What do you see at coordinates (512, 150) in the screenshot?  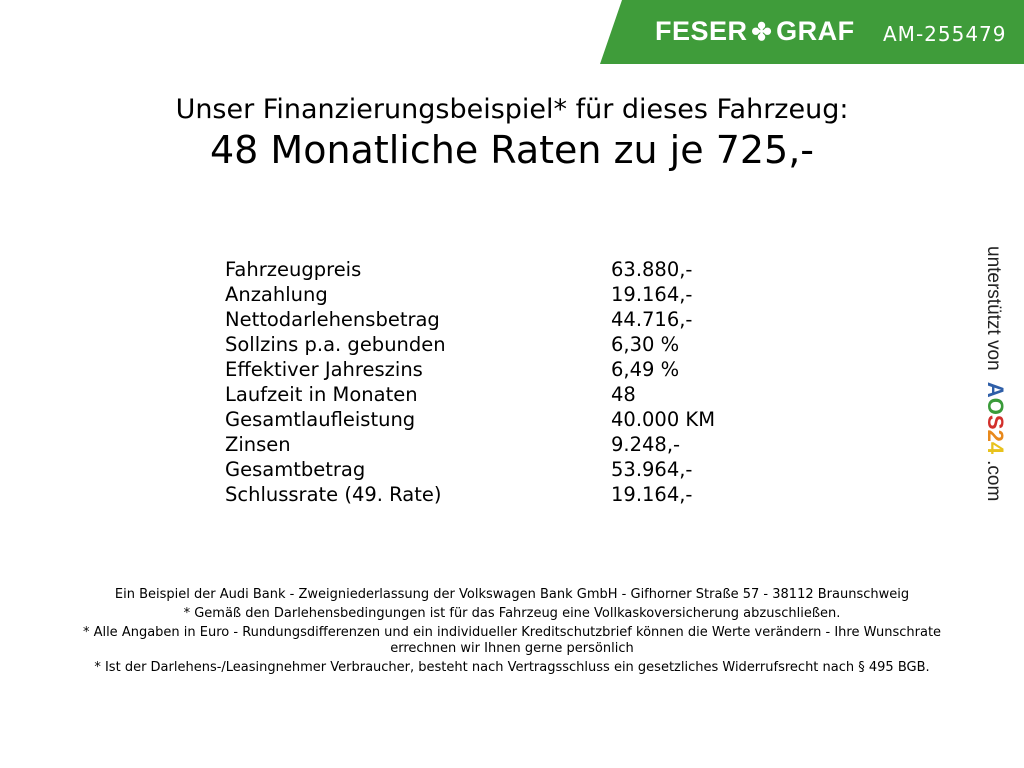 I see `title-line2: 48 Monatliche Raten zu je 725,-` at bounding box center [512, 150].